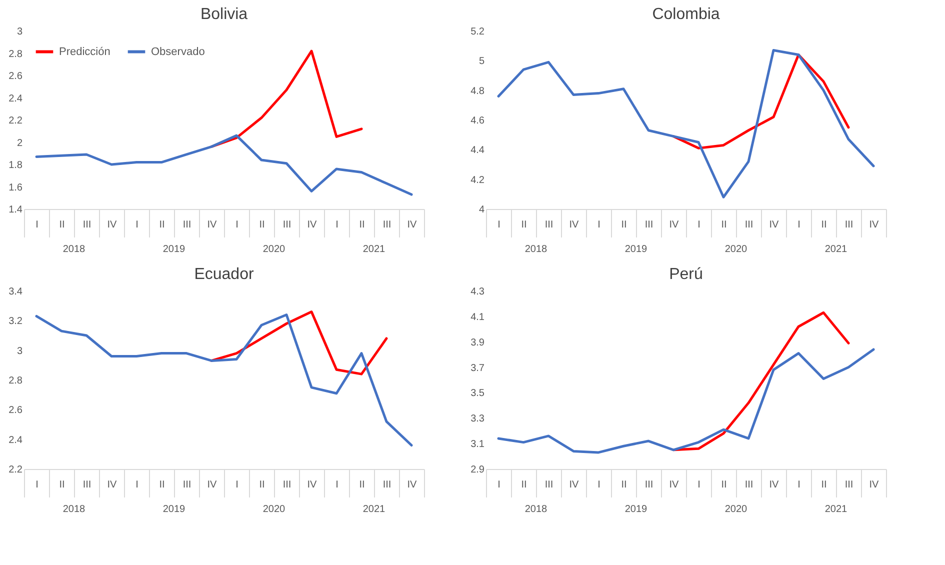 This screenshot has width=945, height=565. I want to click on y-tick-label: 4.8, so click(477, 91).